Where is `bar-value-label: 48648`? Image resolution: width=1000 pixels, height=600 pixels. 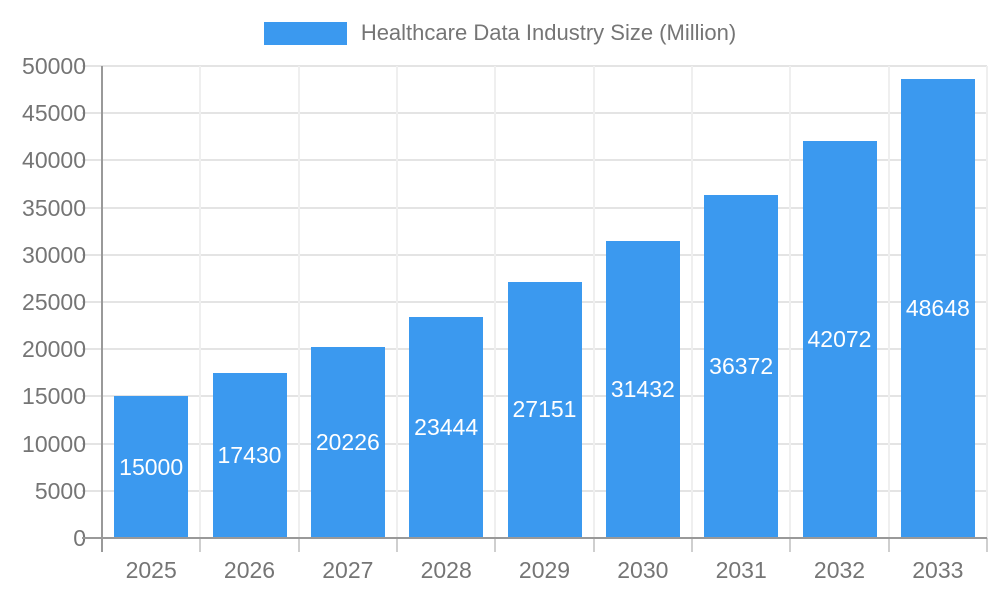
bar-value-label: 48648 is located at coordinates (937, 307).